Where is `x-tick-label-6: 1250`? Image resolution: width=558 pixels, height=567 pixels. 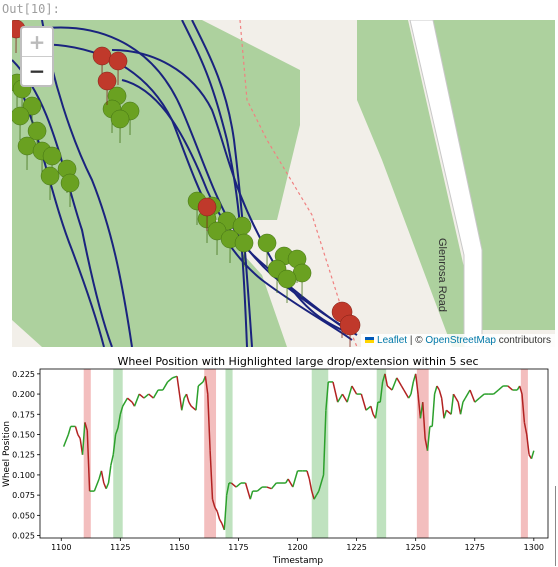 x-tick-label-6: 1250 is located at coordinates (416, 547).